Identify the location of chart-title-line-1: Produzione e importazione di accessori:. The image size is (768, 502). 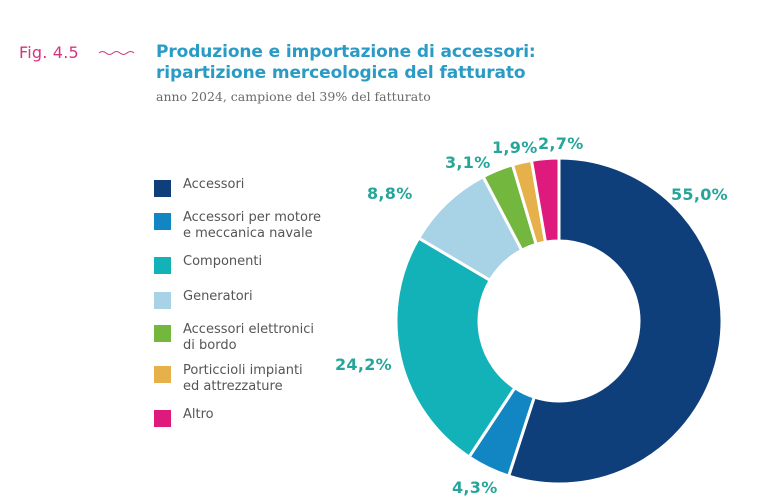
(346, 52).